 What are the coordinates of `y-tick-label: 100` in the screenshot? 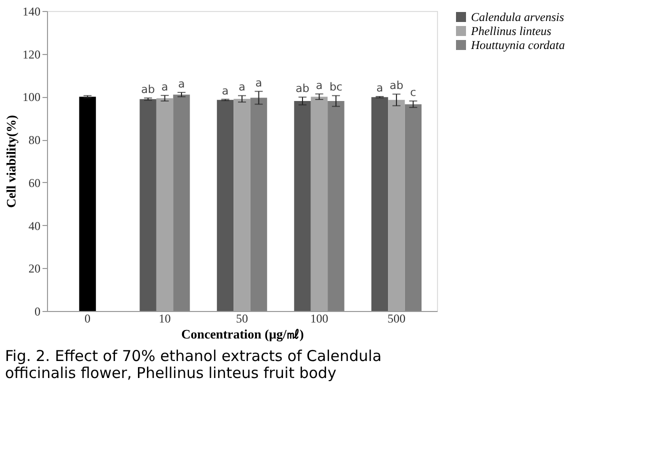 It's located at (31, 97).